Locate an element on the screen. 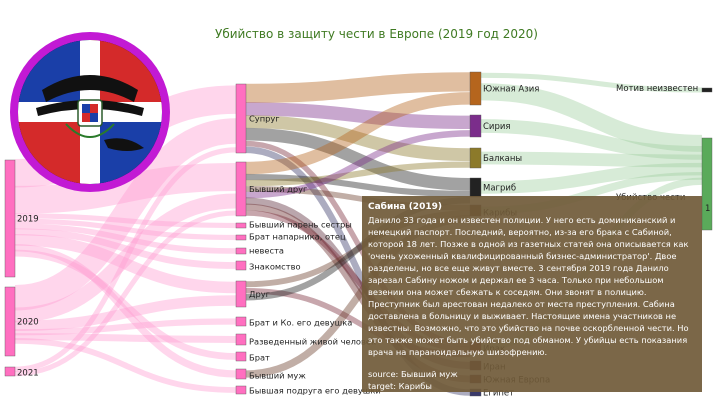 This screenshot has width=720, height=408. sankey-node-label: 2020 is located at coordinates (28, 323).